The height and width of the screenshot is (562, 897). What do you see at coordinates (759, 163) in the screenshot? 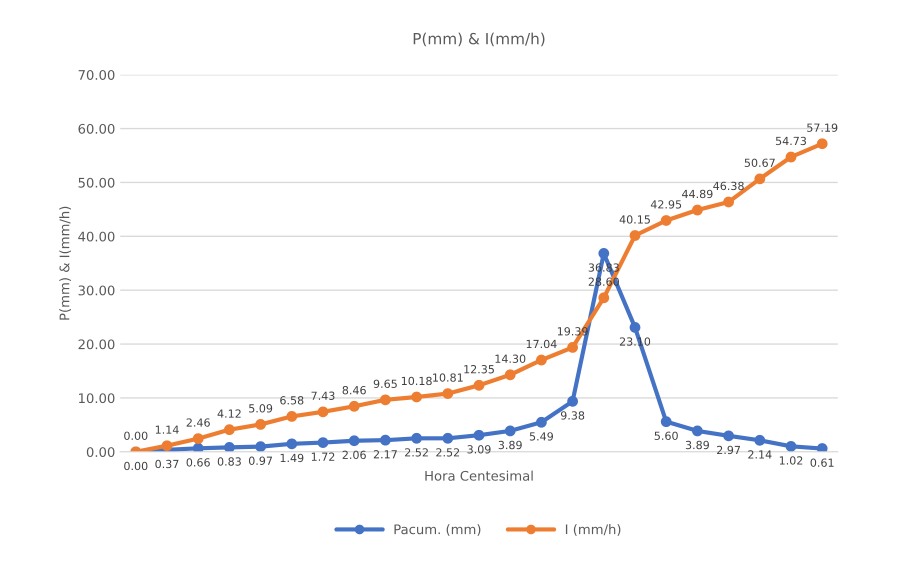
I see `data-label: 50.67` at bounding box center [759, 163].